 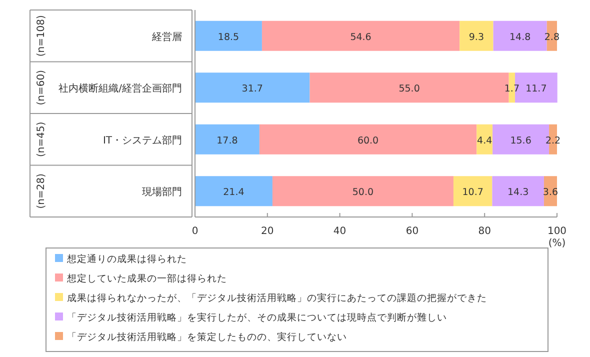 I want to click on data-label: 11.7, so click(x=536, y=89).